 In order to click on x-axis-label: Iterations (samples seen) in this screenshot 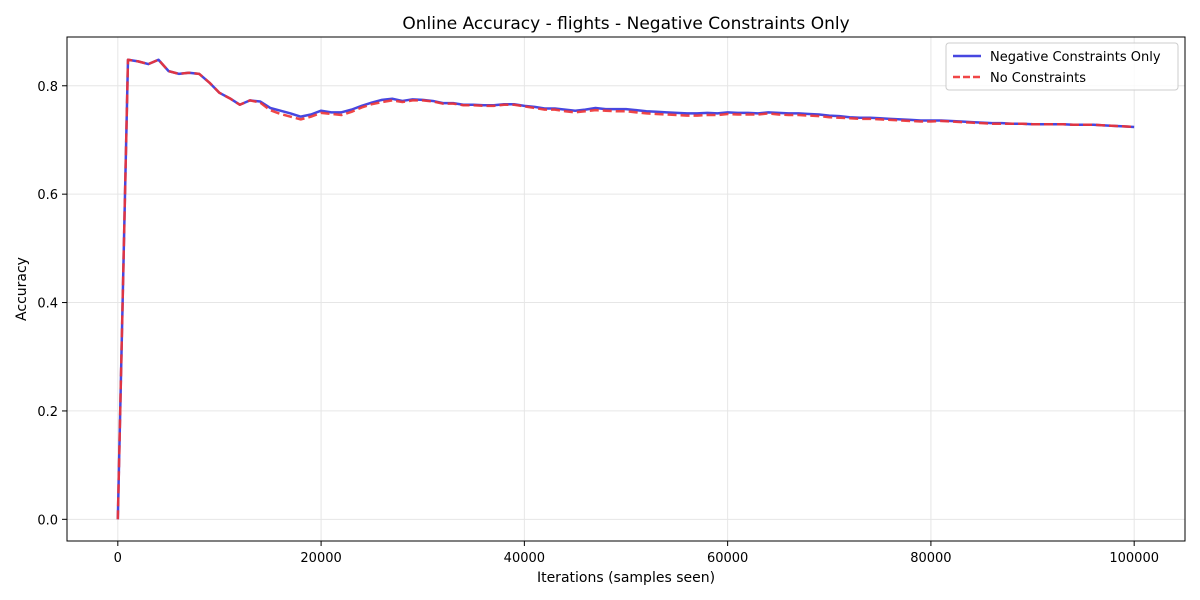, I will do `click(626, 578)`.